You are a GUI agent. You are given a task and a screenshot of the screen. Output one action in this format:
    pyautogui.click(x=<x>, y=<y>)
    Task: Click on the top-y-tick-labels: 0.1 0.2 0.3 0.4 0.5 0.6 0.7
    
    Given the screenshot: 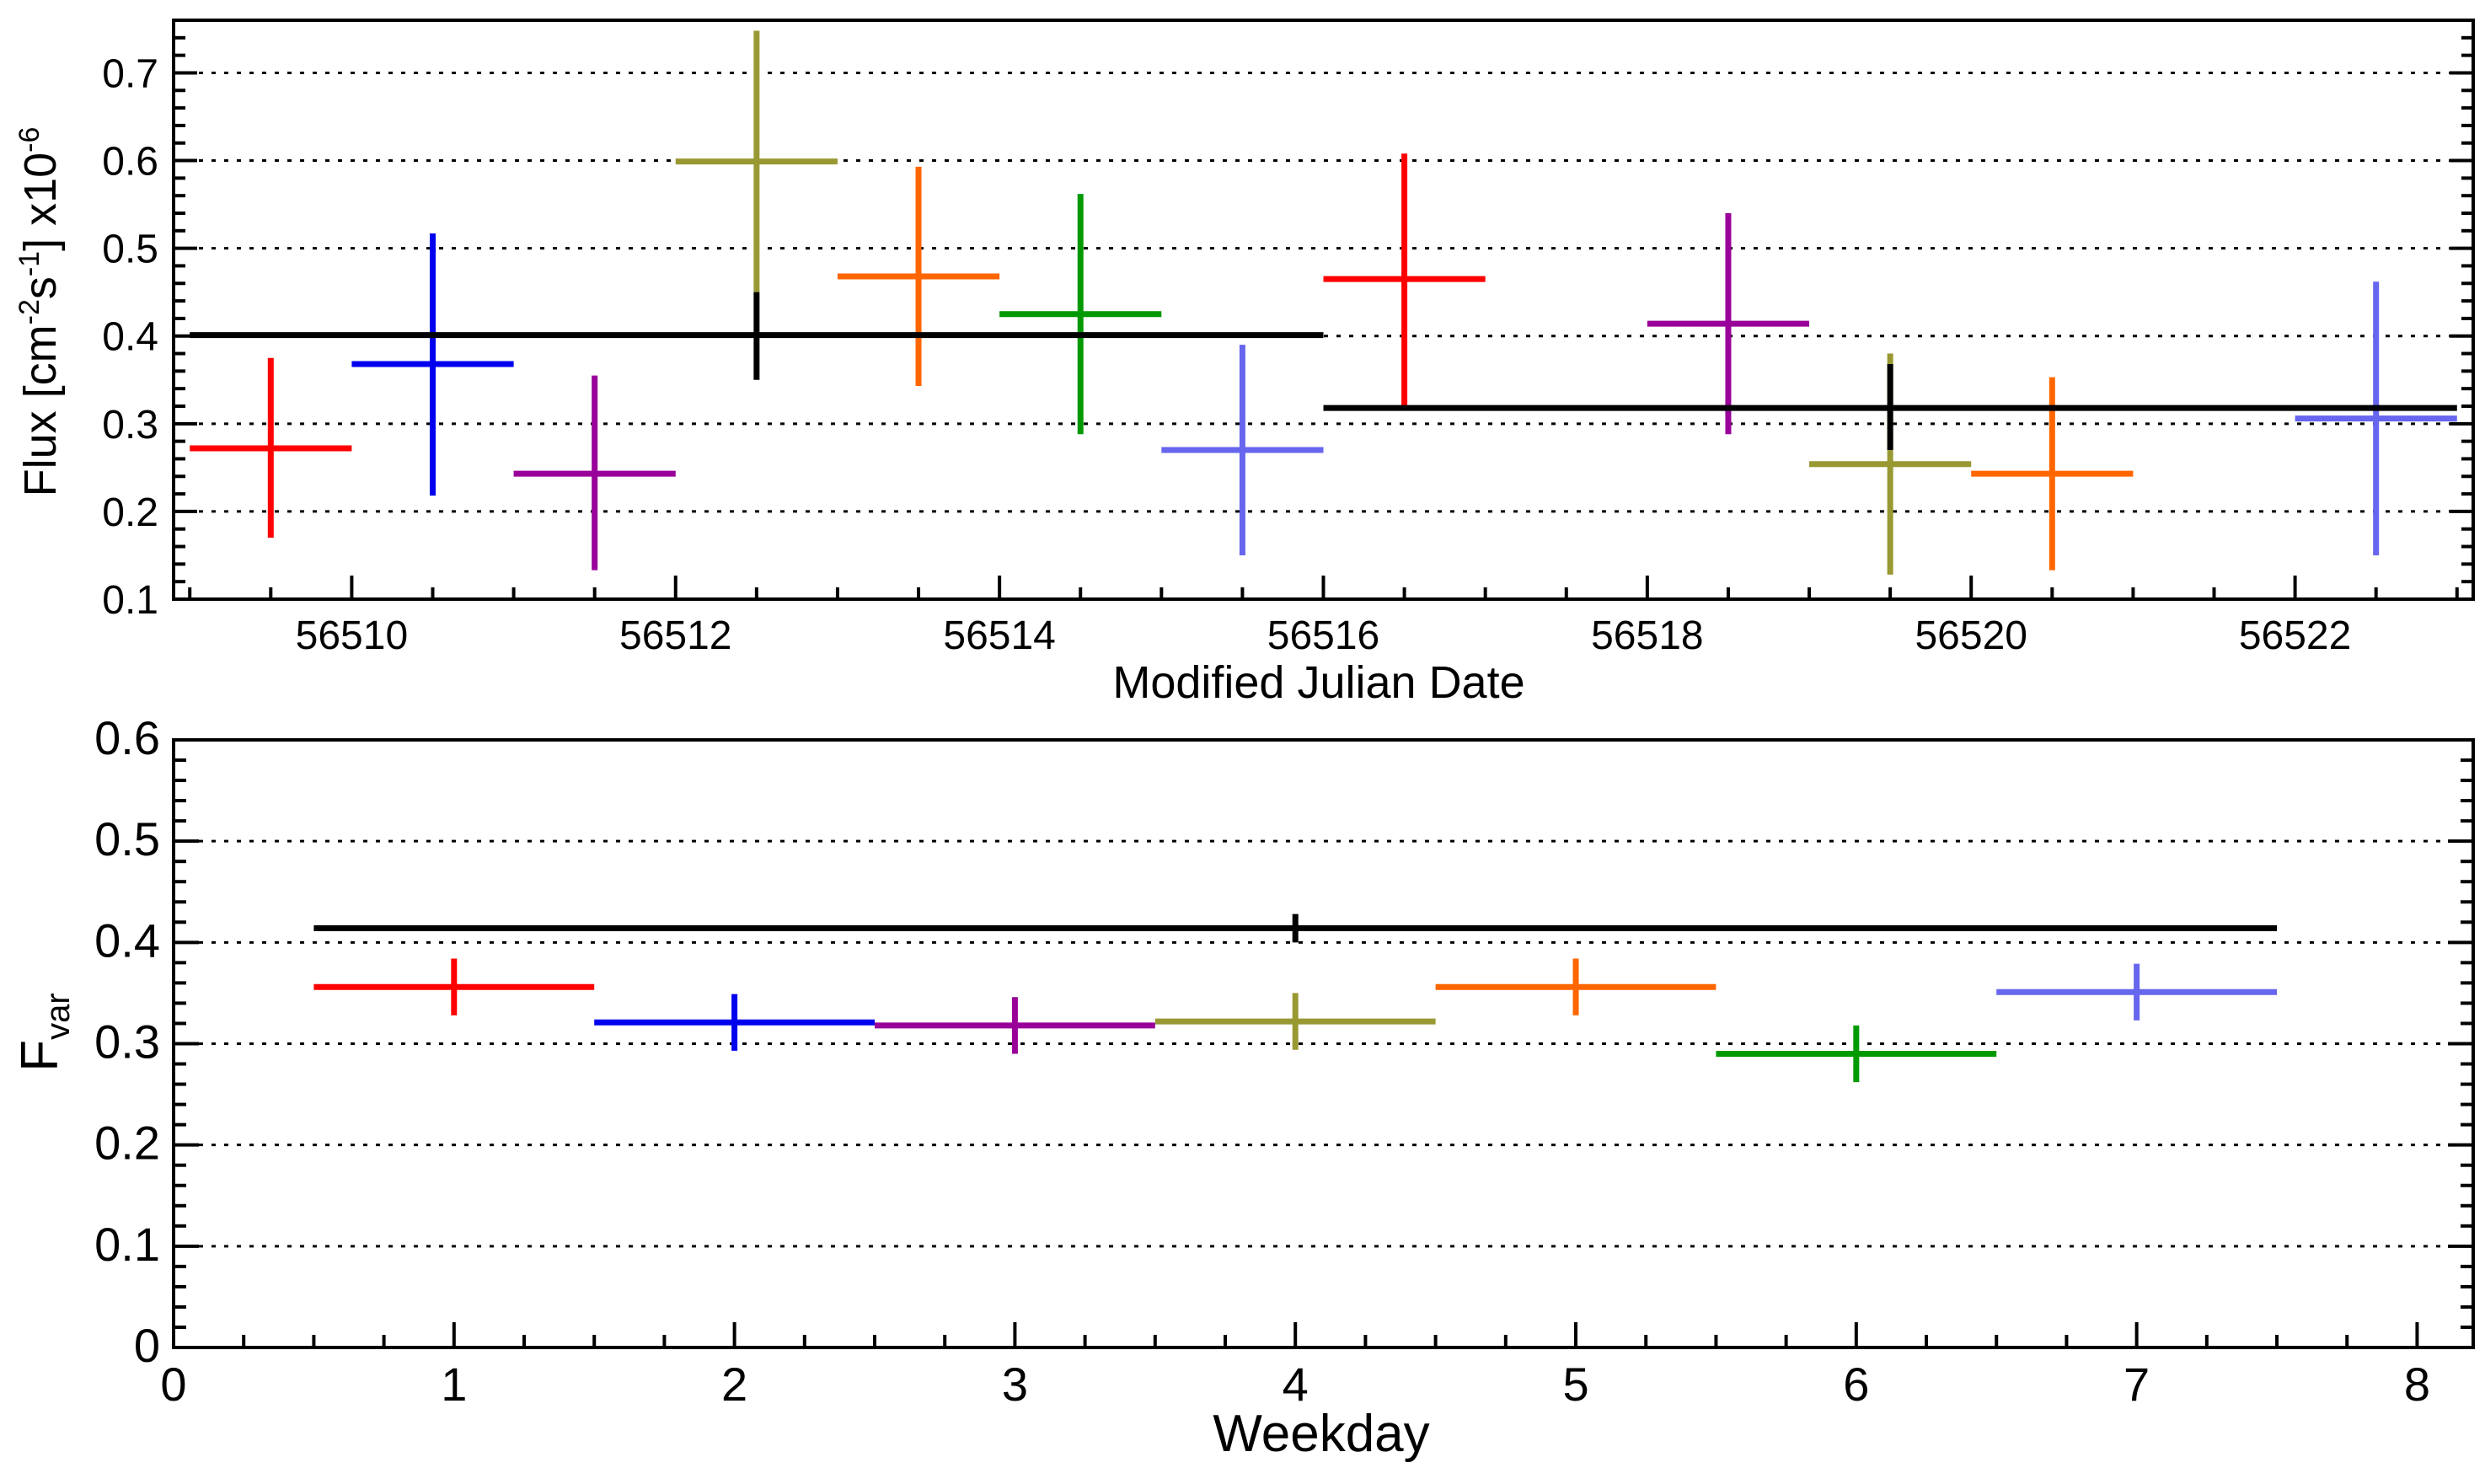 What is the action you would take?
    pyautogui.click(x=130, y=337)
    